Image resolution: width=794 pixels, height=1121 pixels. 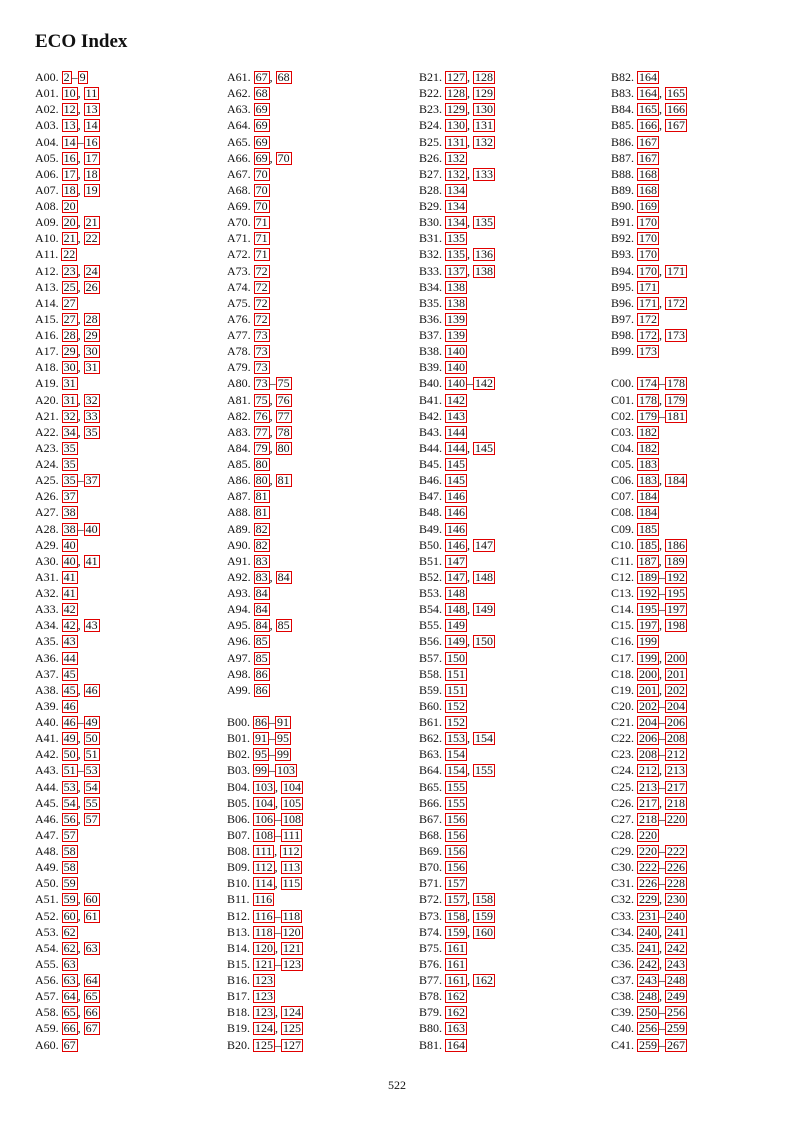 What do you see at coordinates (292, 1044) in the screenshot?
I see `page-link: 127` at bounding box center [292, 1044].